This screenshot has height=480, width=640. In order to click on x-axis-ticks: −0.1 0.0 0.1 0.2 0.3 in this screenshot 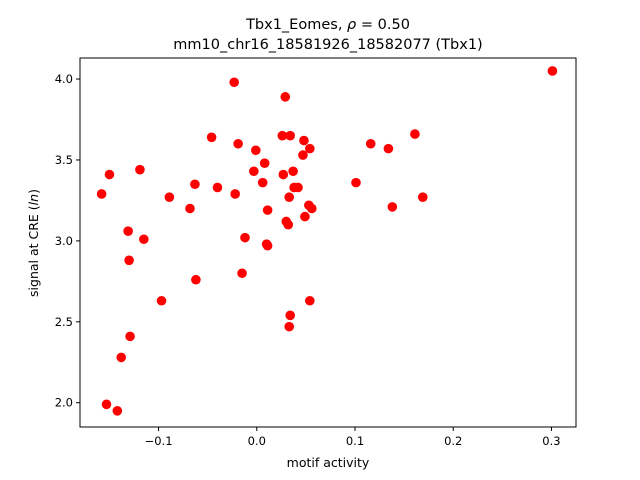, I will do `click(353, 437)`.